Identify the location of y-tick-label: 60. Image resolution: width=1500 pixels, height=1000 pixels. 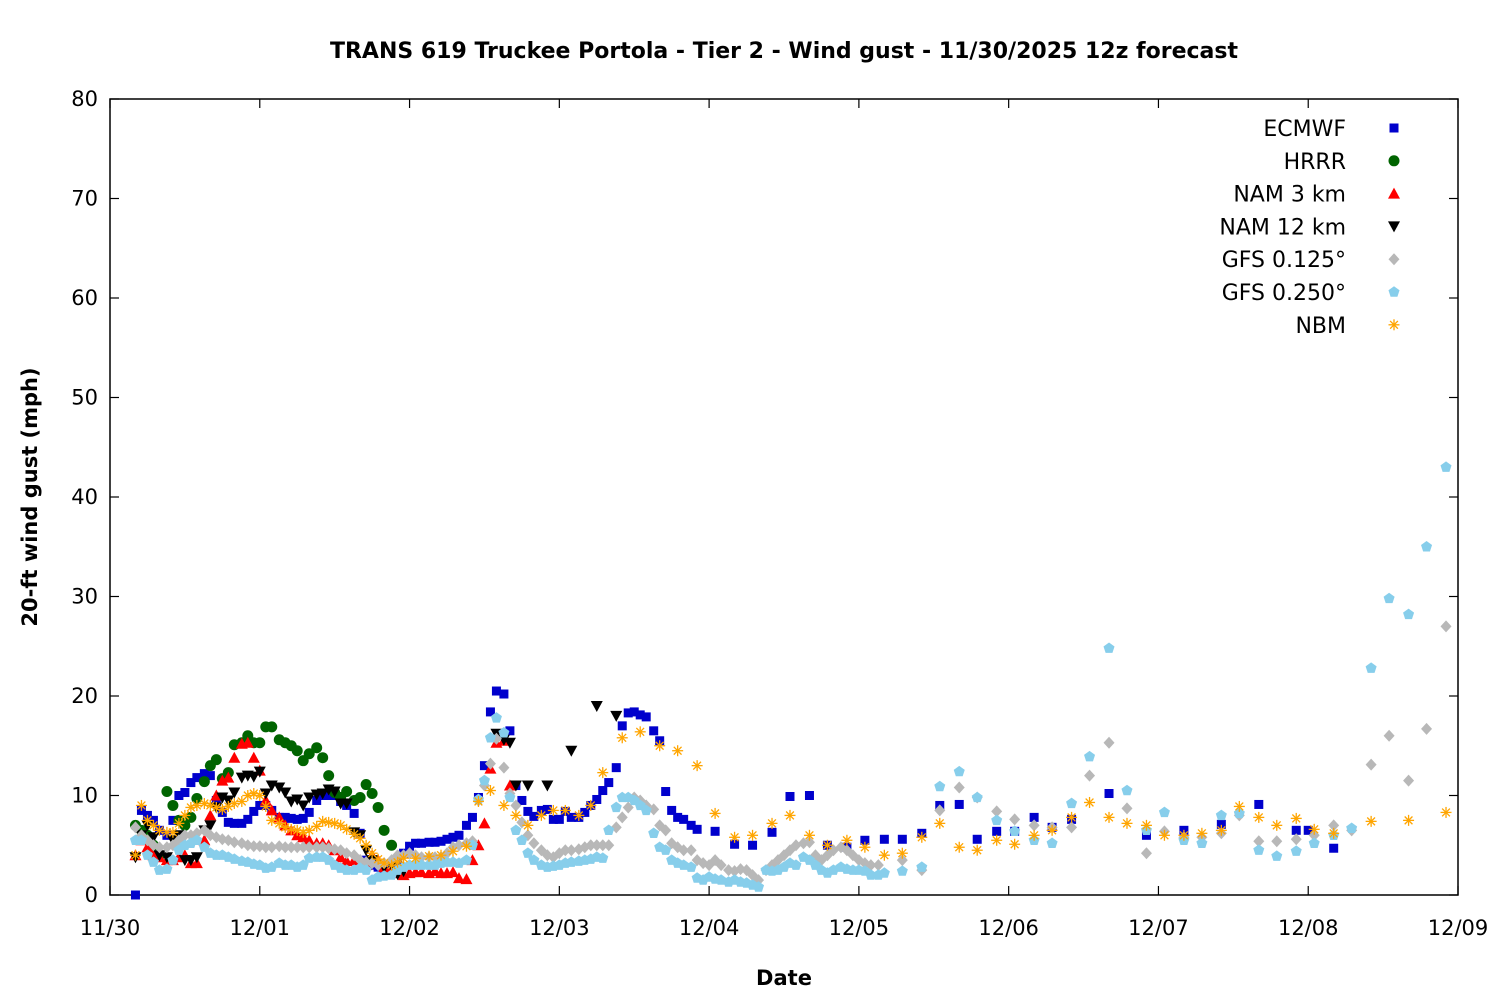
(84, 298).